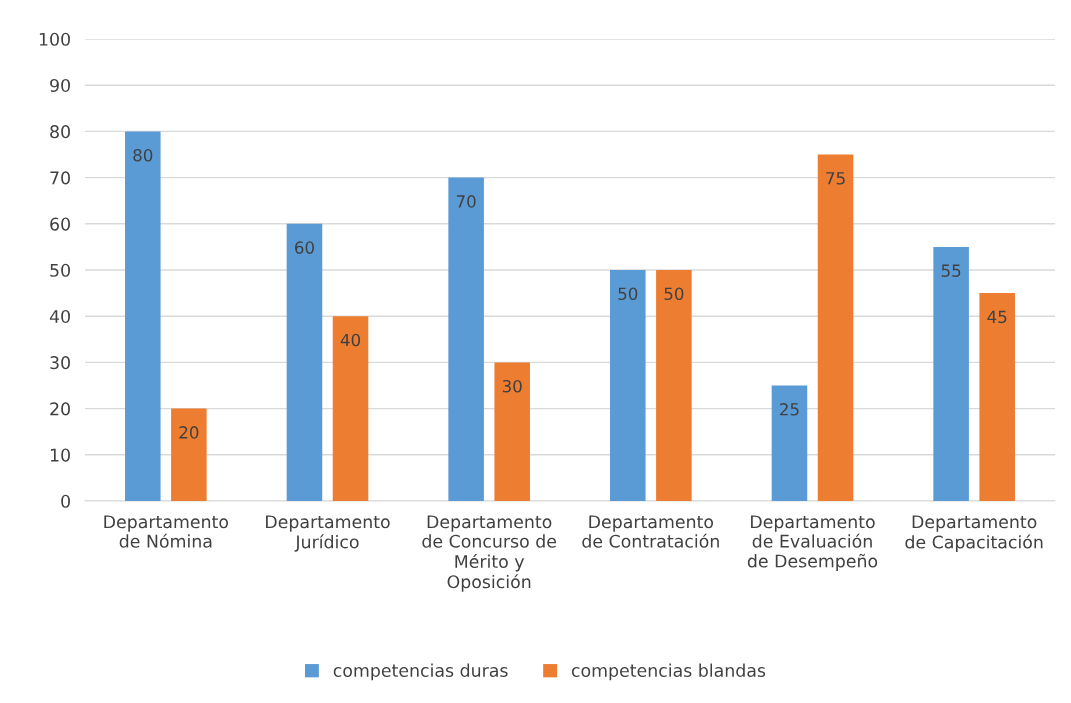 The height and width of the screenshot is (703, 1071). I want to click on x-tick-label: Departamento de Concurso de Mérito y Oposición, so click(489, 553).